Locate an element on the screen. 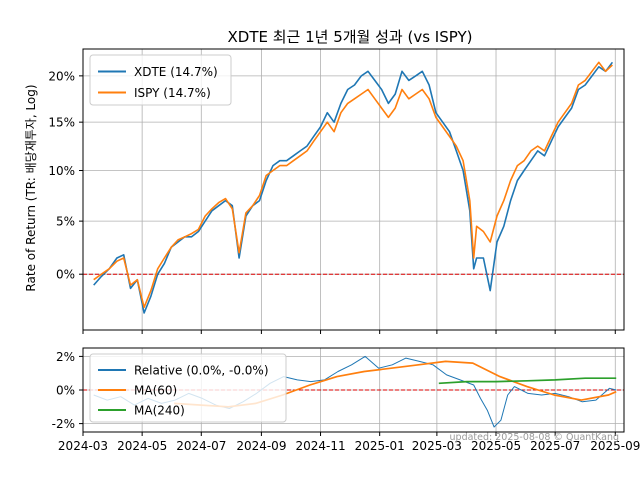  legend-entry: MA(240) is located at coordinates (159, 411).